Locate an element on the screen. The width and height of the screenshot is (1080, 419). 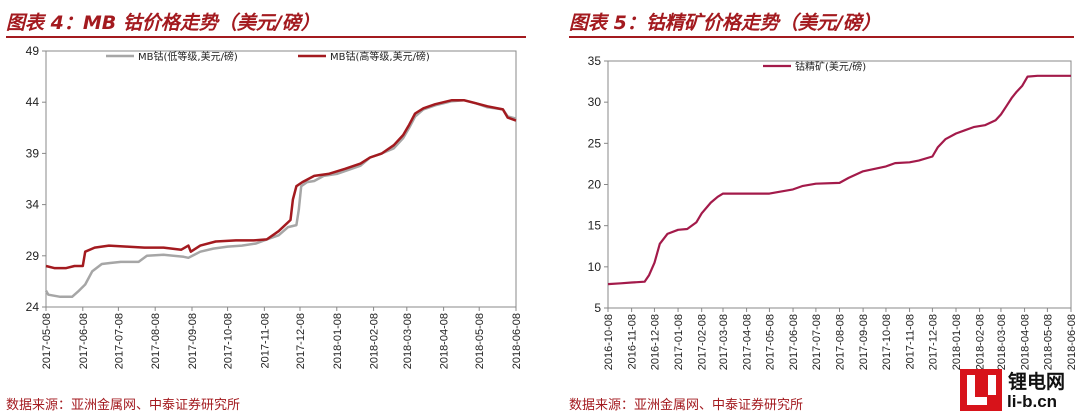
right-x-tick-label: 2016-12-08 is located at coordinates (655, 342).